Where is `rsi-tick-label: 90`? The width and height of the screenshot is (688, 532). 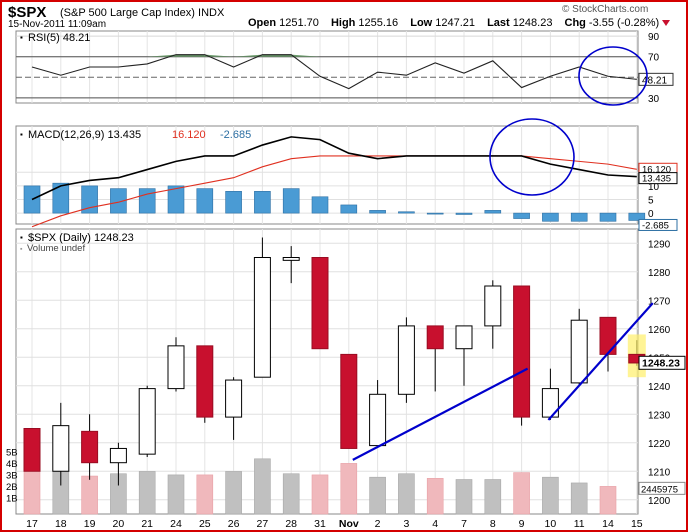 rsi-tick-label: 90 is located at coordinates (654, 37).